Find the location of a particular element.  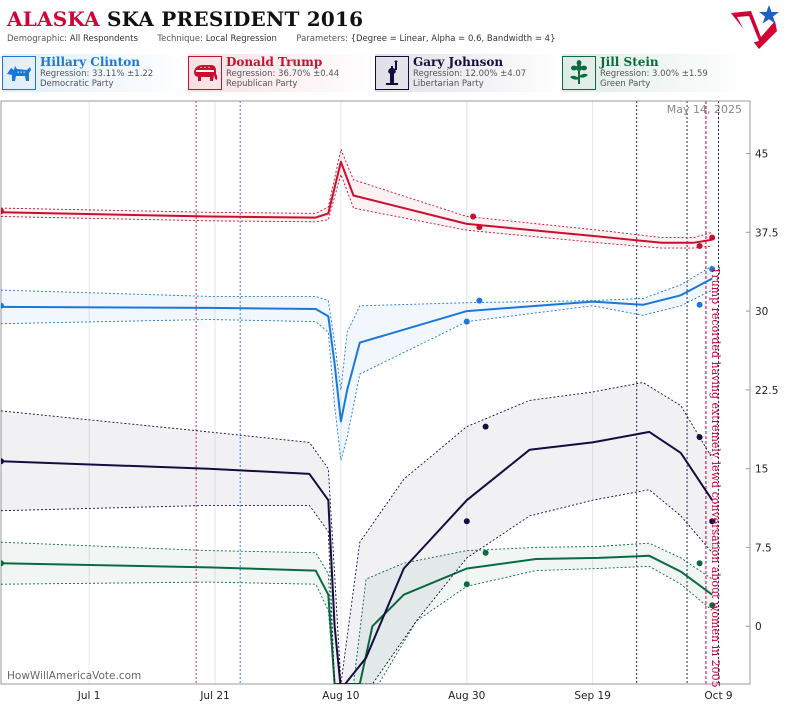

trump-upper-bound is located at coordinates (357, 193).